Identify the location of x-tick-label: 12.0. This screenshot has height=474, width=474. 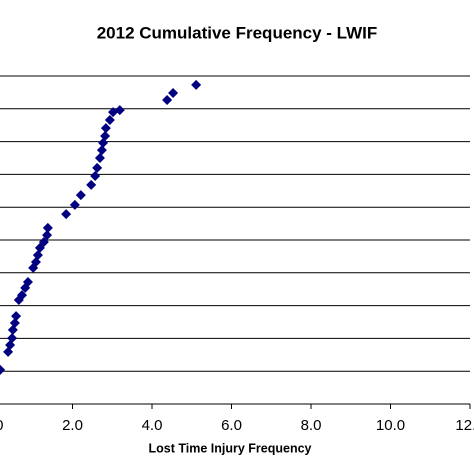
(464, 425).